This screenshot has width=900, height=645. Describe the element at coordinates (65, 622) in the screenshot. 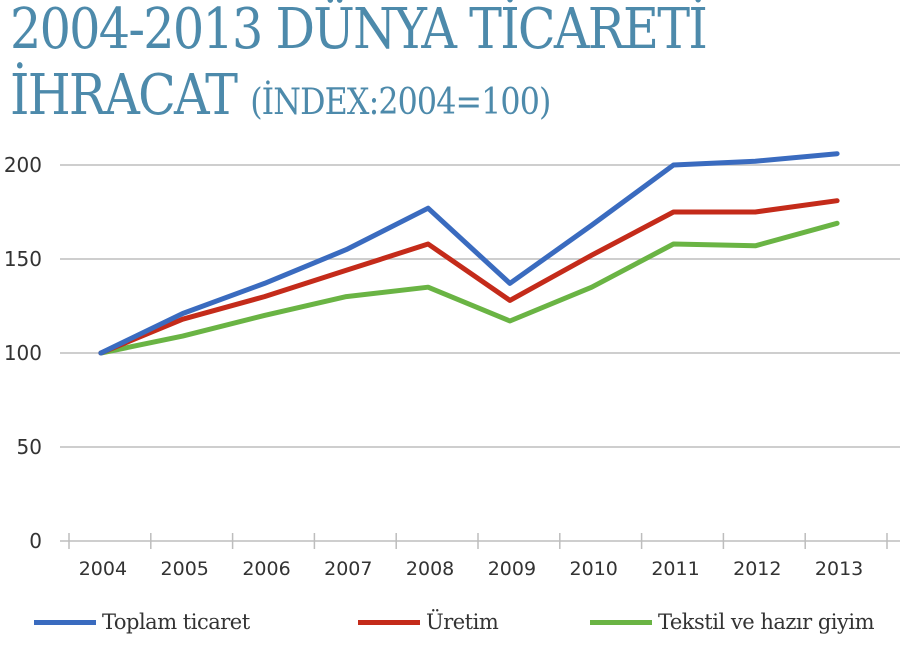

I see `legend-swatch-toplam` at that location.